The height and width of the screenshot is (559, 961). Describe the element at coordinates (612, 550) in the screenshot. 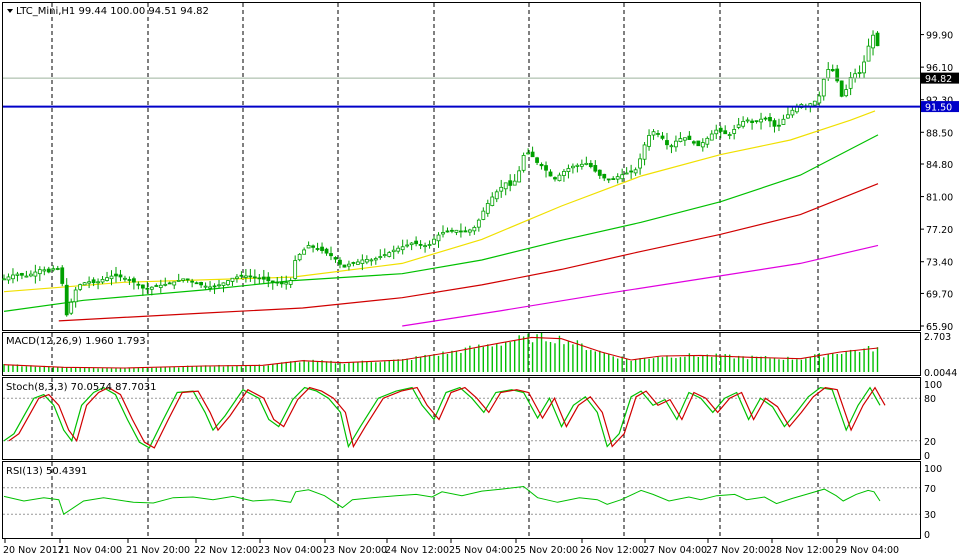

I see `time-tick-label: 26 Nov 12:00` at that location.